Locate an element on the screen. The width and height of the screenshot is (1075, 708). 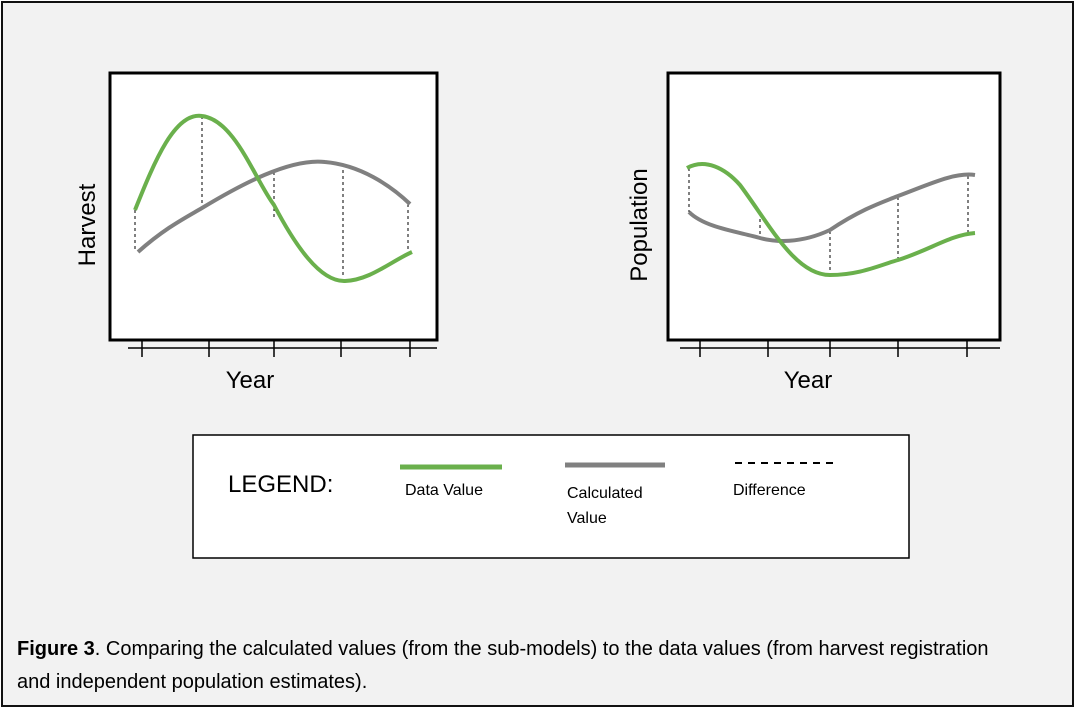
right-calculated-curve is located at coordinates (831, 207).